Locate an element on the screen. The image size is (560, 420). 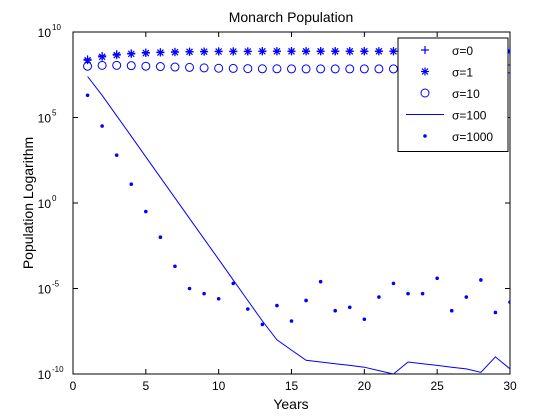
legend-item: σ=100 is located at coordinates (446, 116).